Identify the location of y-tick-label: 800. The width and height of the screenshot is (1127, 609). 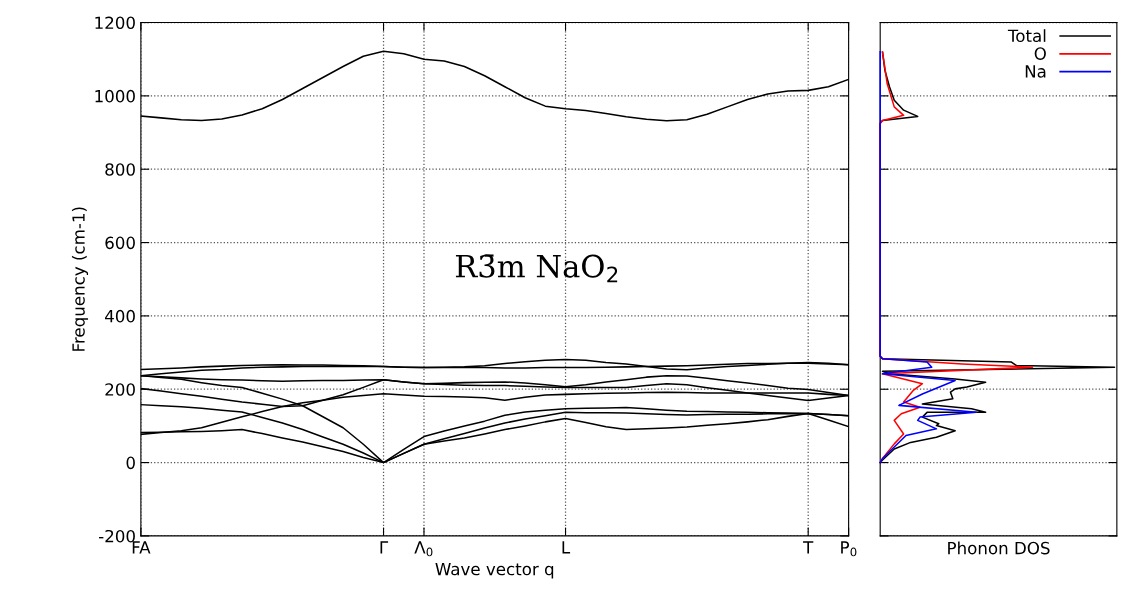
(120, 169).